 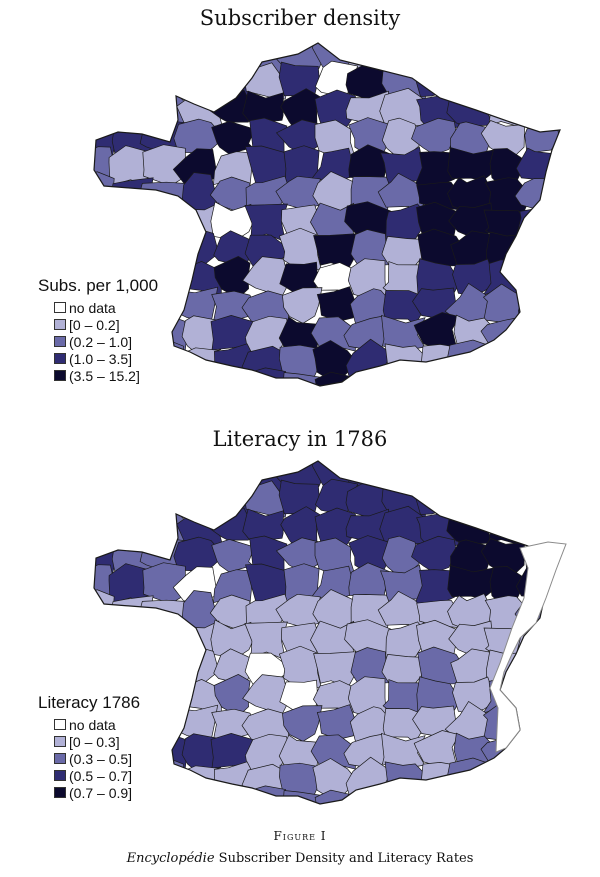 I want to click on map-title-literacy-1786: Literacy in 1786, so click(x=300, y=439).